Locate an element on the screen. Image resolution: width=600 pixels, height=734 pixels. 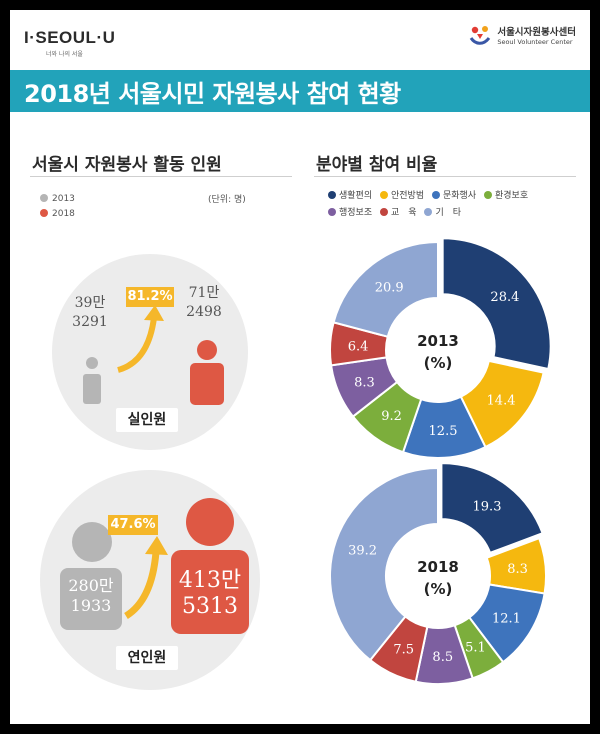
person-2013-small-icon is located at coordinates (92, 380).